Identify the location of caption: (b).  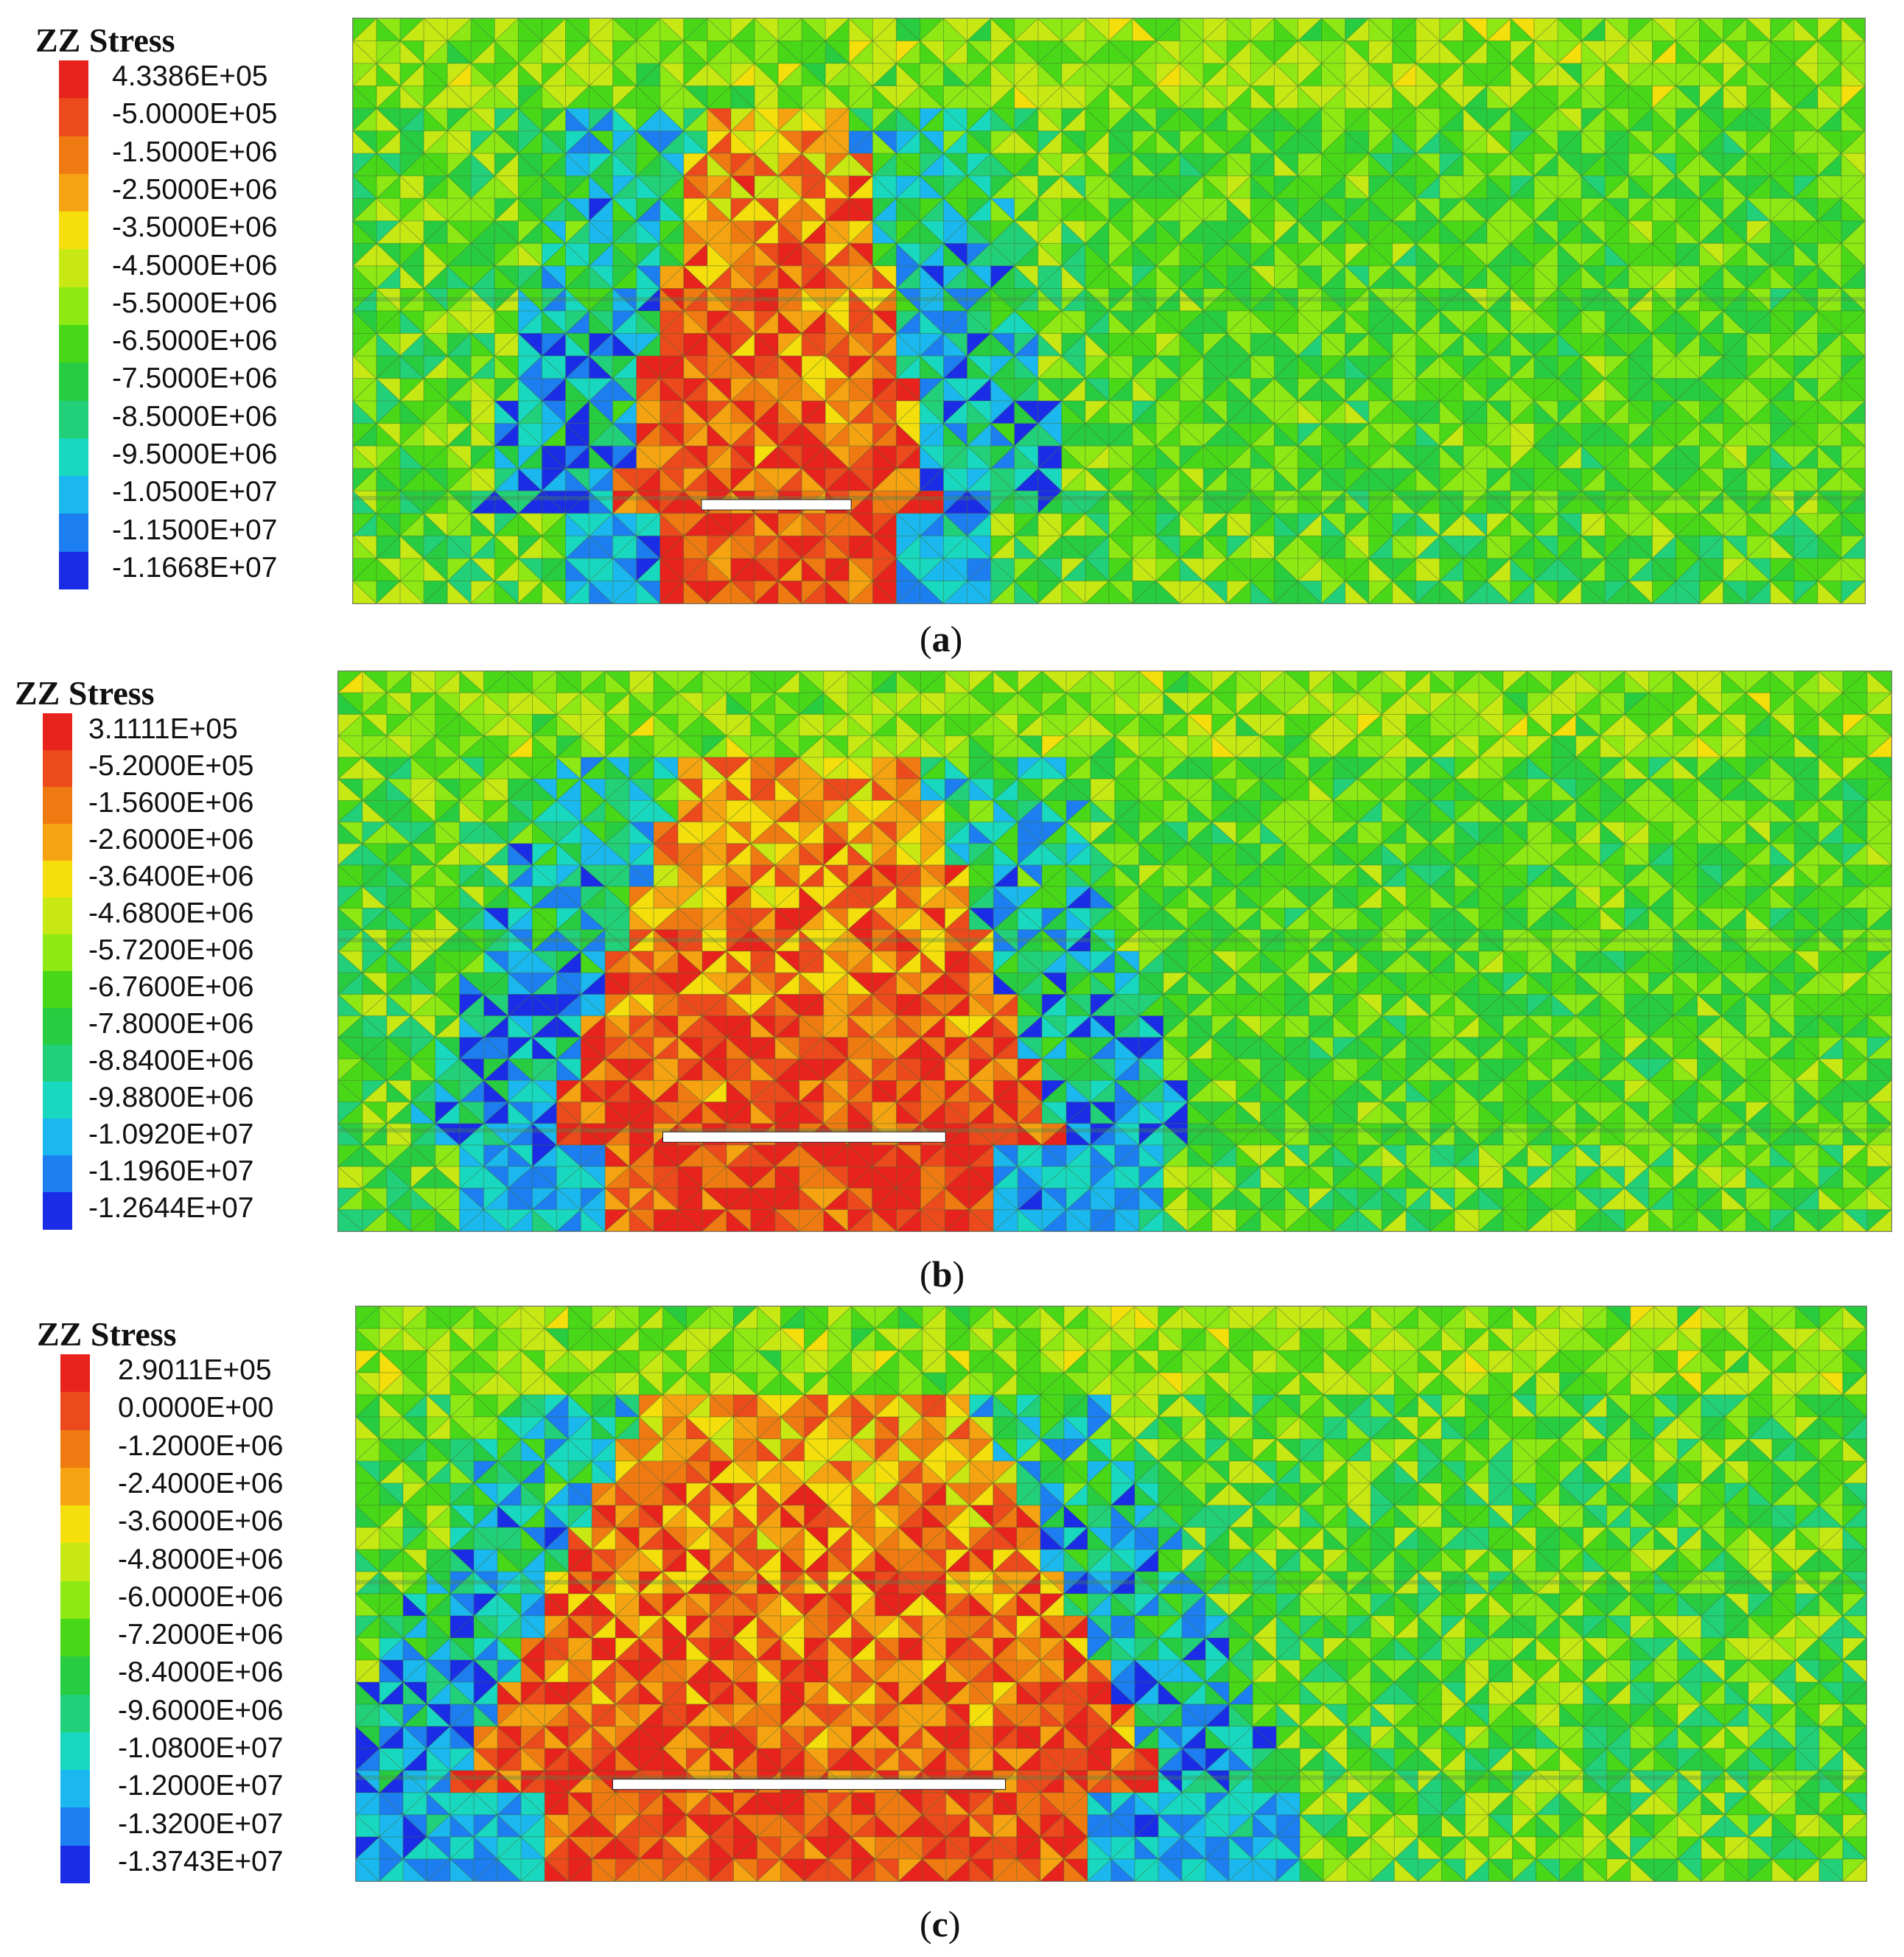
(942, 1274).